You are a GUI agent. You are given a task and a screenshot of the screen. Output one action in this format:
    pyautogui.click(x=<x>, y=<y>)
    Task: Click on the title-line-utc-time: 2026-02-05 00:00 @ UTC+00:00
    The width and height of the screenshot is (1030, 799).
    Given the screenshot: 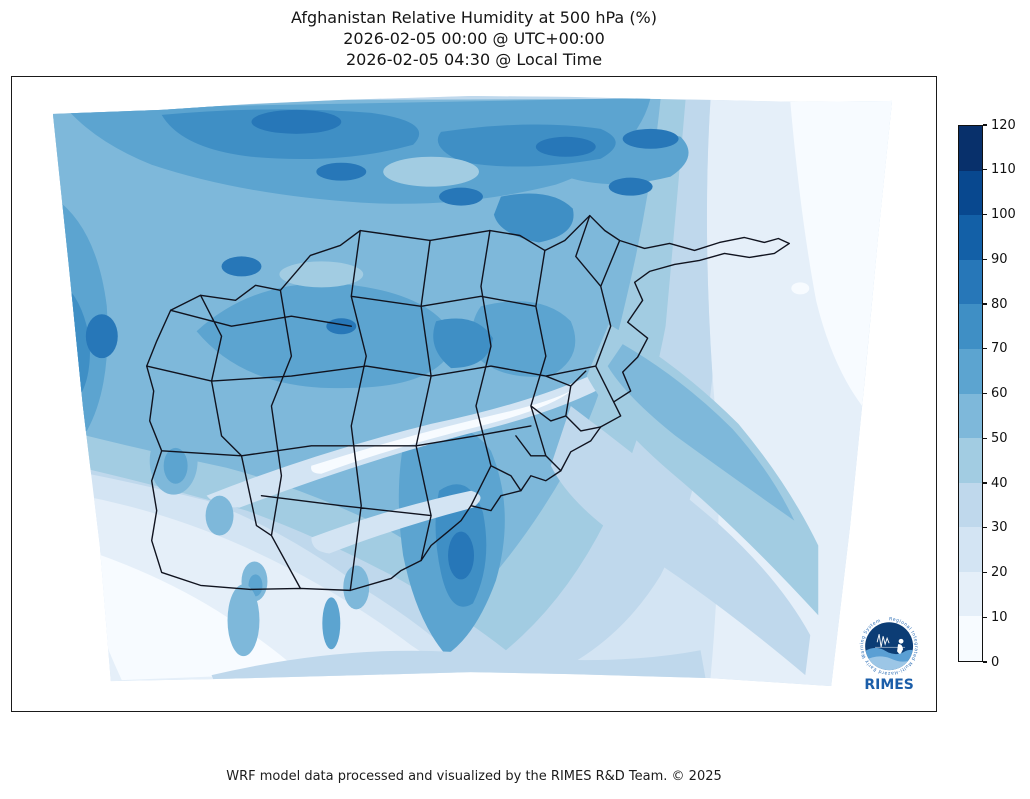 What is the action you would take?
    pyautogui.click(x=474, y=38)
    